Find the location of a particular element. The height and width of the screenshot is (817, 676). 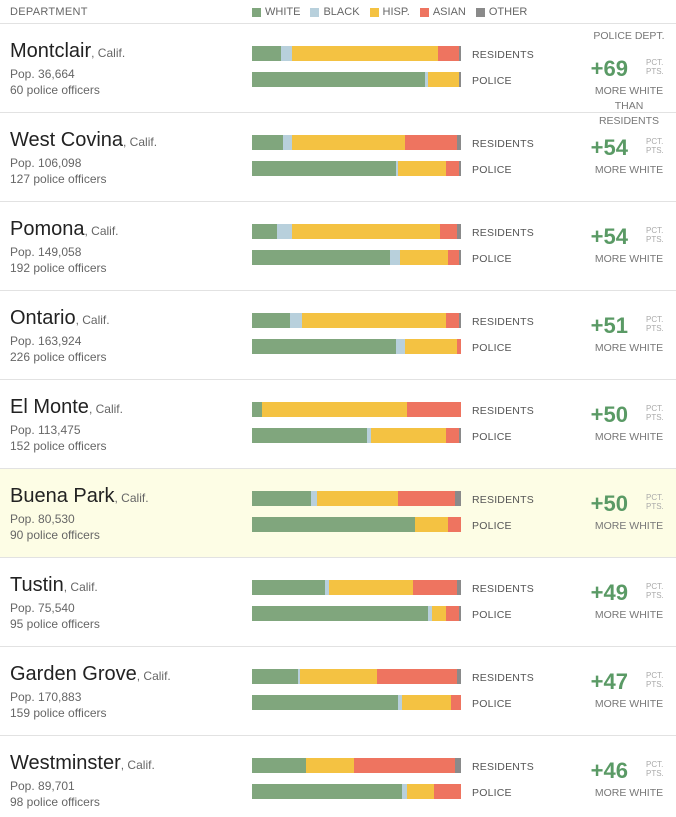

legend-label-asian: ASIAN is located at coordinates (449, 12).